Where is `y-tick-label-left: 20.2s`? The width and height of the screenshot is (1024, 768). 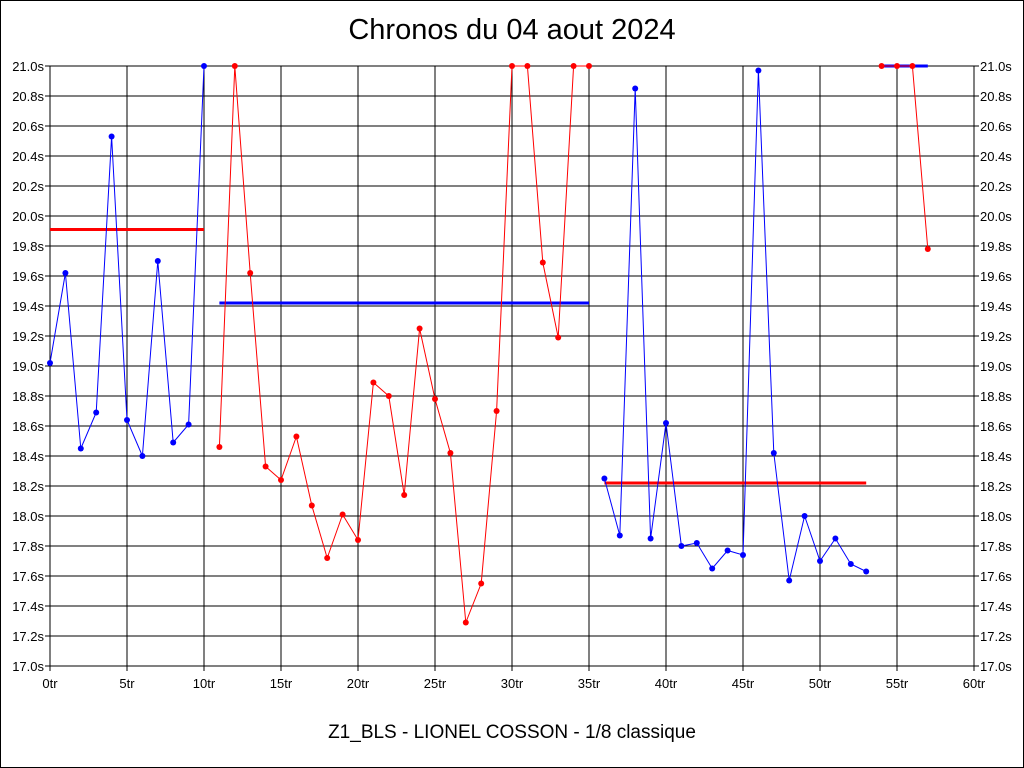
y-tick-label-left: 20.2s is located at coordinates (28, 186).